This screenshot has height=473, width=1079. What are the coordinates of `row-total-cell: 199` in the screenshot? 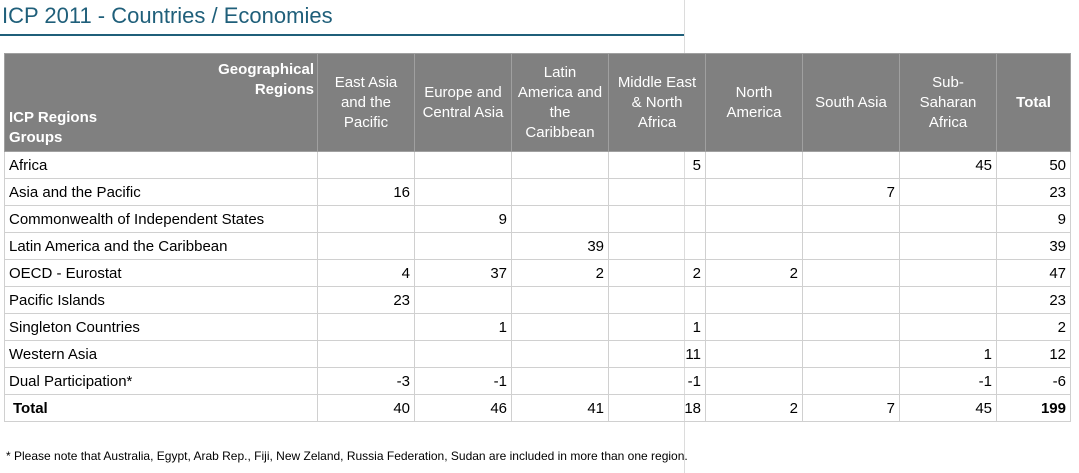 It's located at (1033, 408).